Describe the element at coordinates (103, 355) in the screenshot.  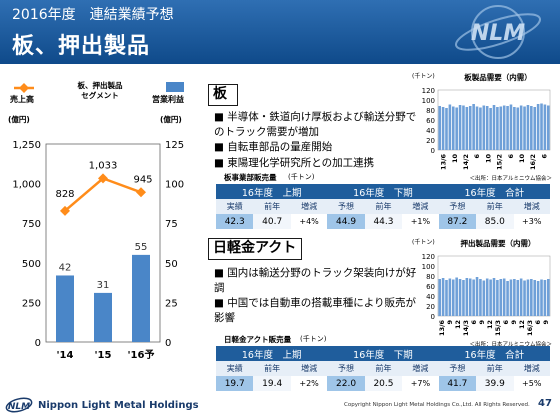
I see `x-tick-1: '15` at that location.